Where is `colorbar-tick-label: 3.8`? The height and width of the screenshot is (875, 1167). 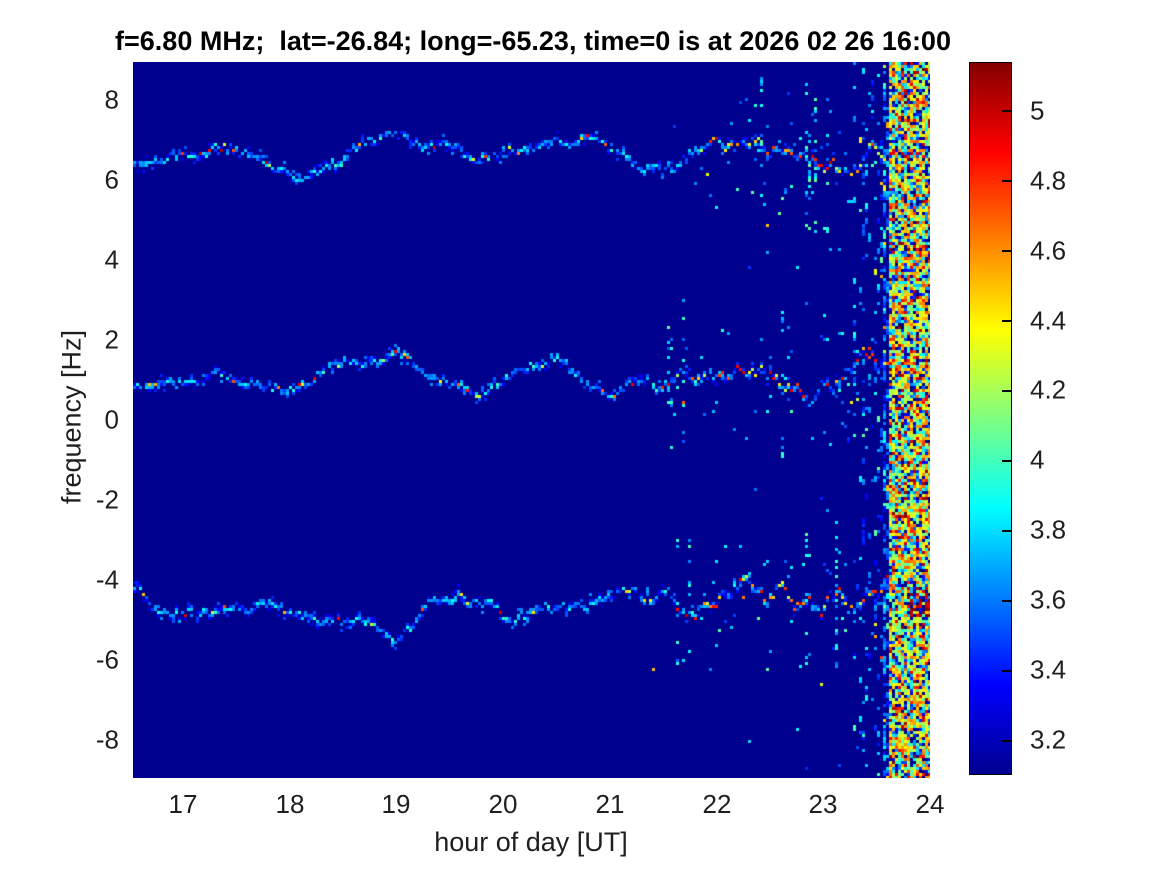
colorbar-tick-label: 3.8 is located at coordinates (1048, 529).